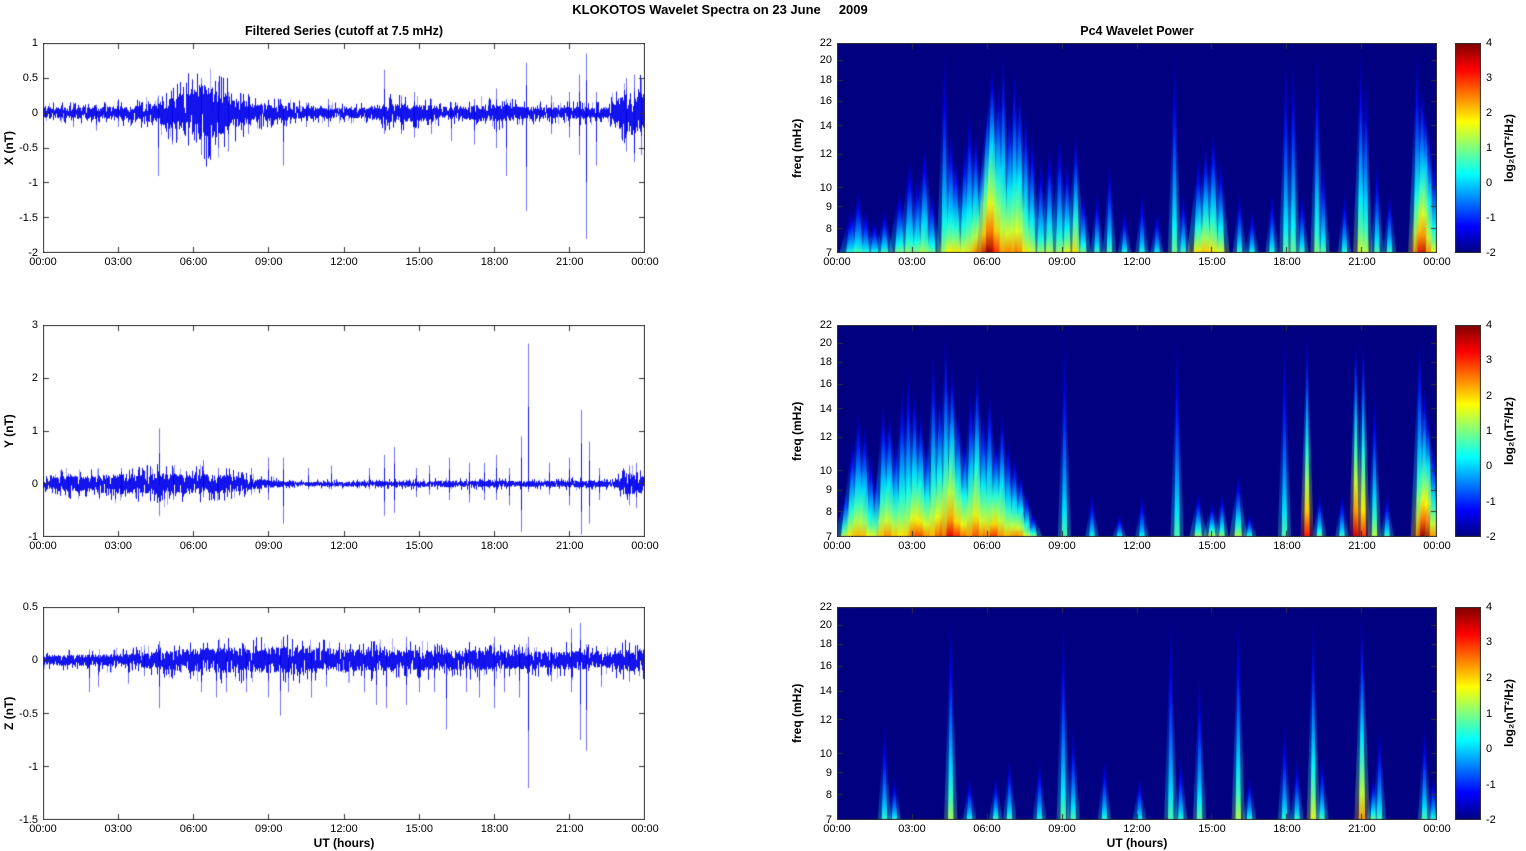  What do you see at coordinates (1137, 148) in the screenshot?
I see `x-spectrogram-canvas` at bounding box center [1137, 148].